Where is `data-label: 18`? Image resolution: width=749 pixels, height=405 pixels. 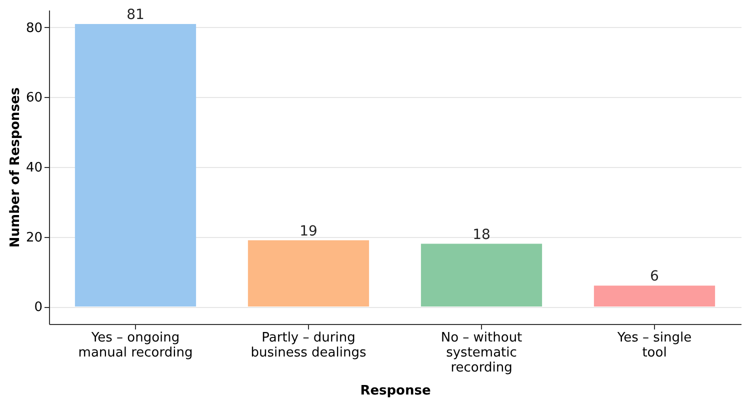
data-label: 18 is located at coordinates (481, 234).